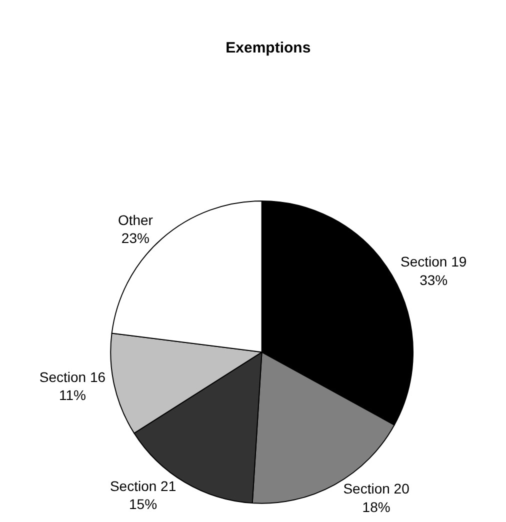 The height and width of the screenshot is (522, 506). What do you see at coordinates (376, 488) in the screenshot?
I see `slice-label: Section 20` at bounding box center [376, 488].